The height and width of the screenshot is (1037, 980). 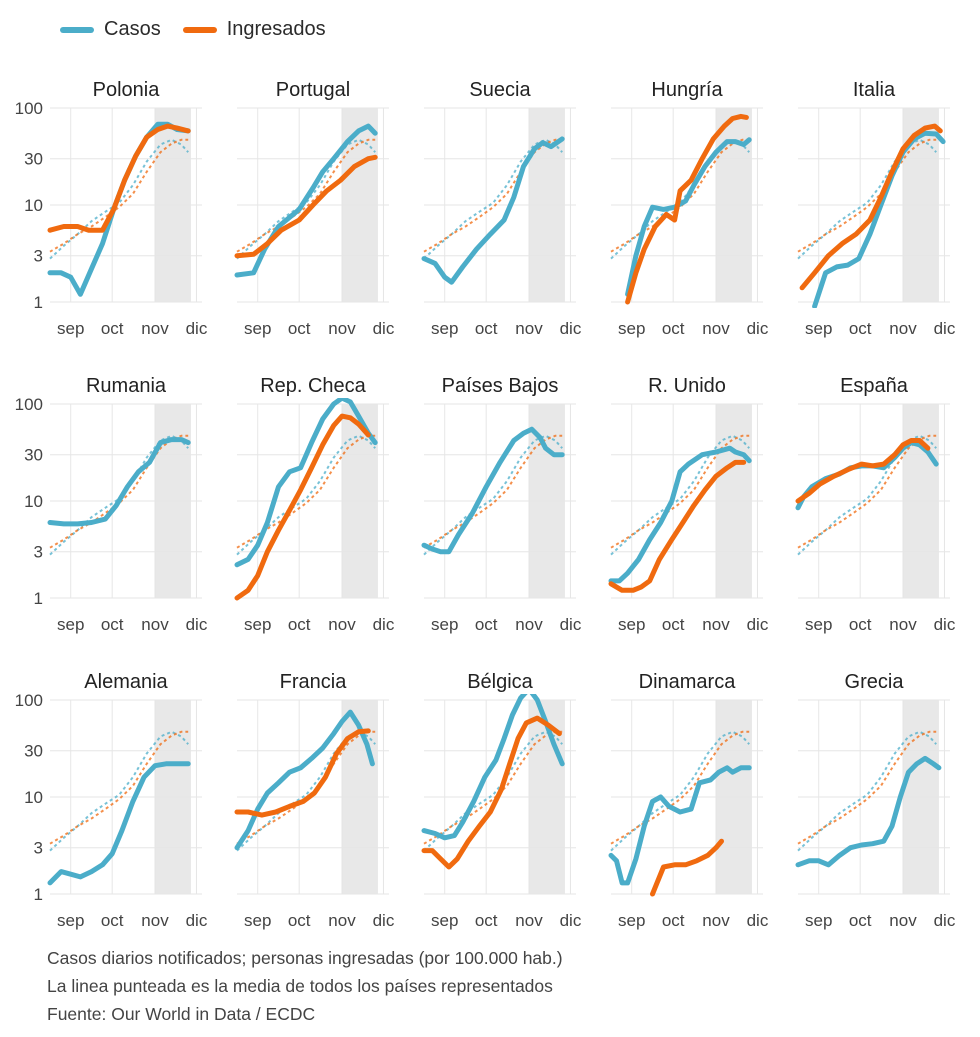 I want to click on panel-title: Italia, so click(x=874, y=90).